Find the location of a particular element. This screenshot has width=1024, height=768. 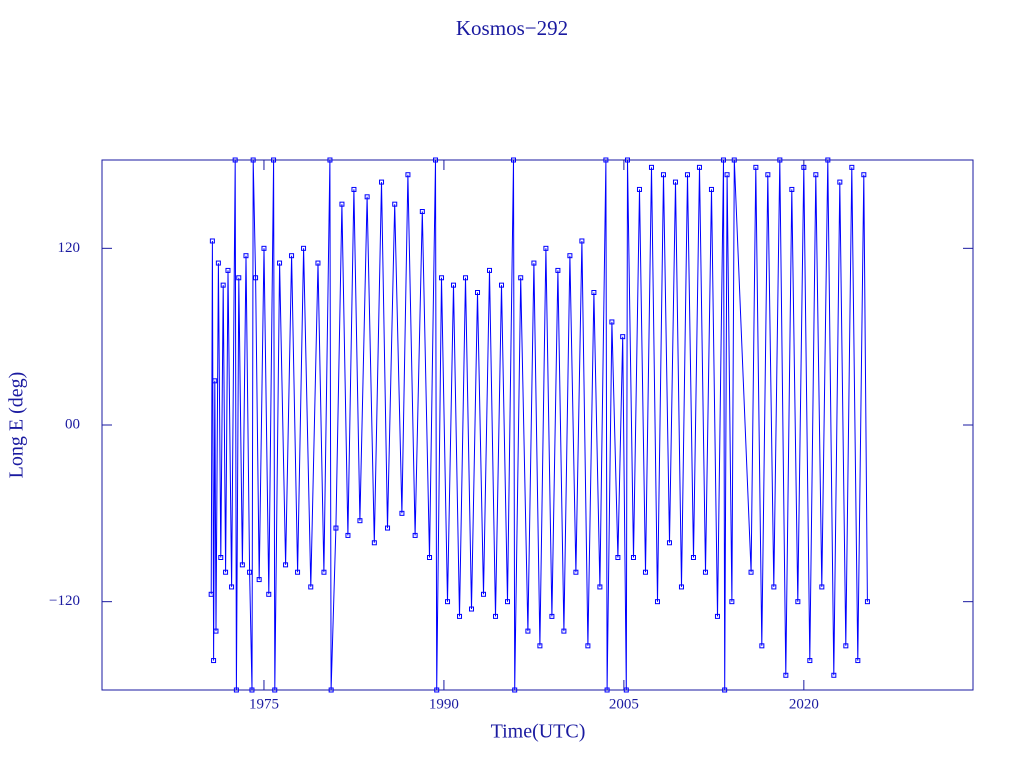

y-tick-label: 120 is located at coordinates (69, 248).